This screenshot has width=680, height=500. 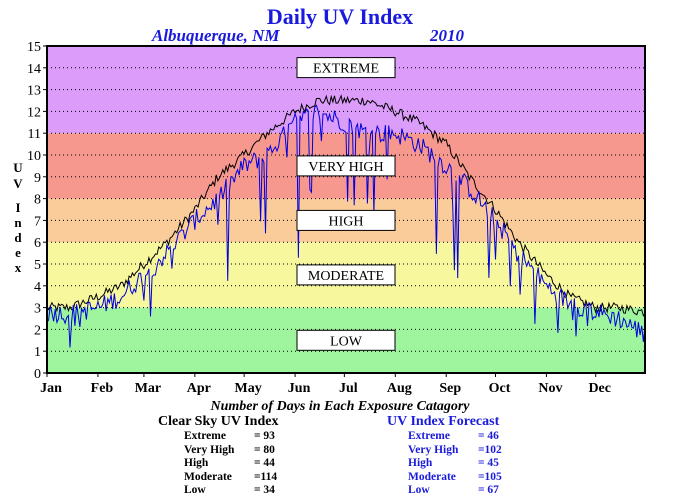 What do you see at coordinates (488, 436) in the screenshot?
I see `summary-row-value: = 46` at bounding box center [488, 436].